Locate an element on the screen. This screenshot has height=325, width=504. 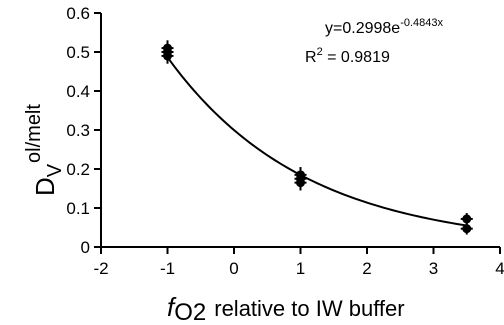
y-tick-label: 0 is located at coordinates (85, 247).